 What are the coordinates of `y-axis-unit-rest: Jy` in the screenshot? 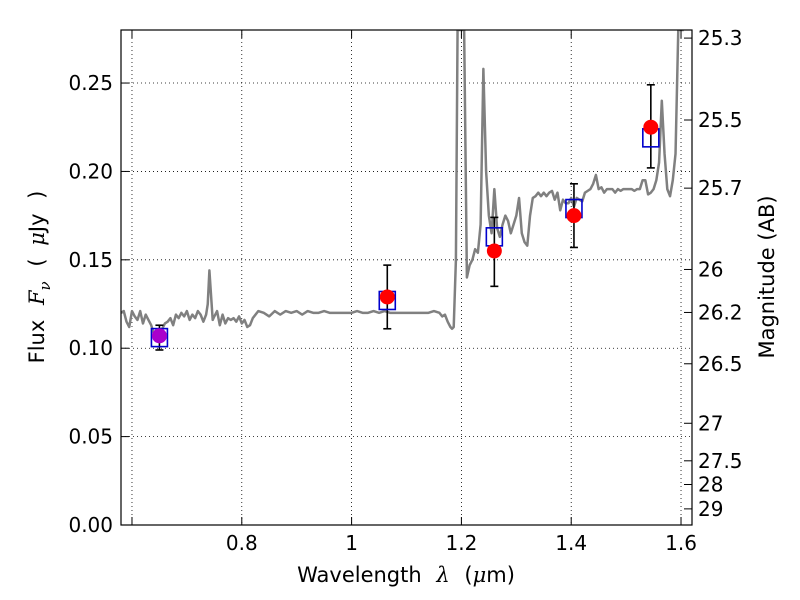 It's located at (37, 223).